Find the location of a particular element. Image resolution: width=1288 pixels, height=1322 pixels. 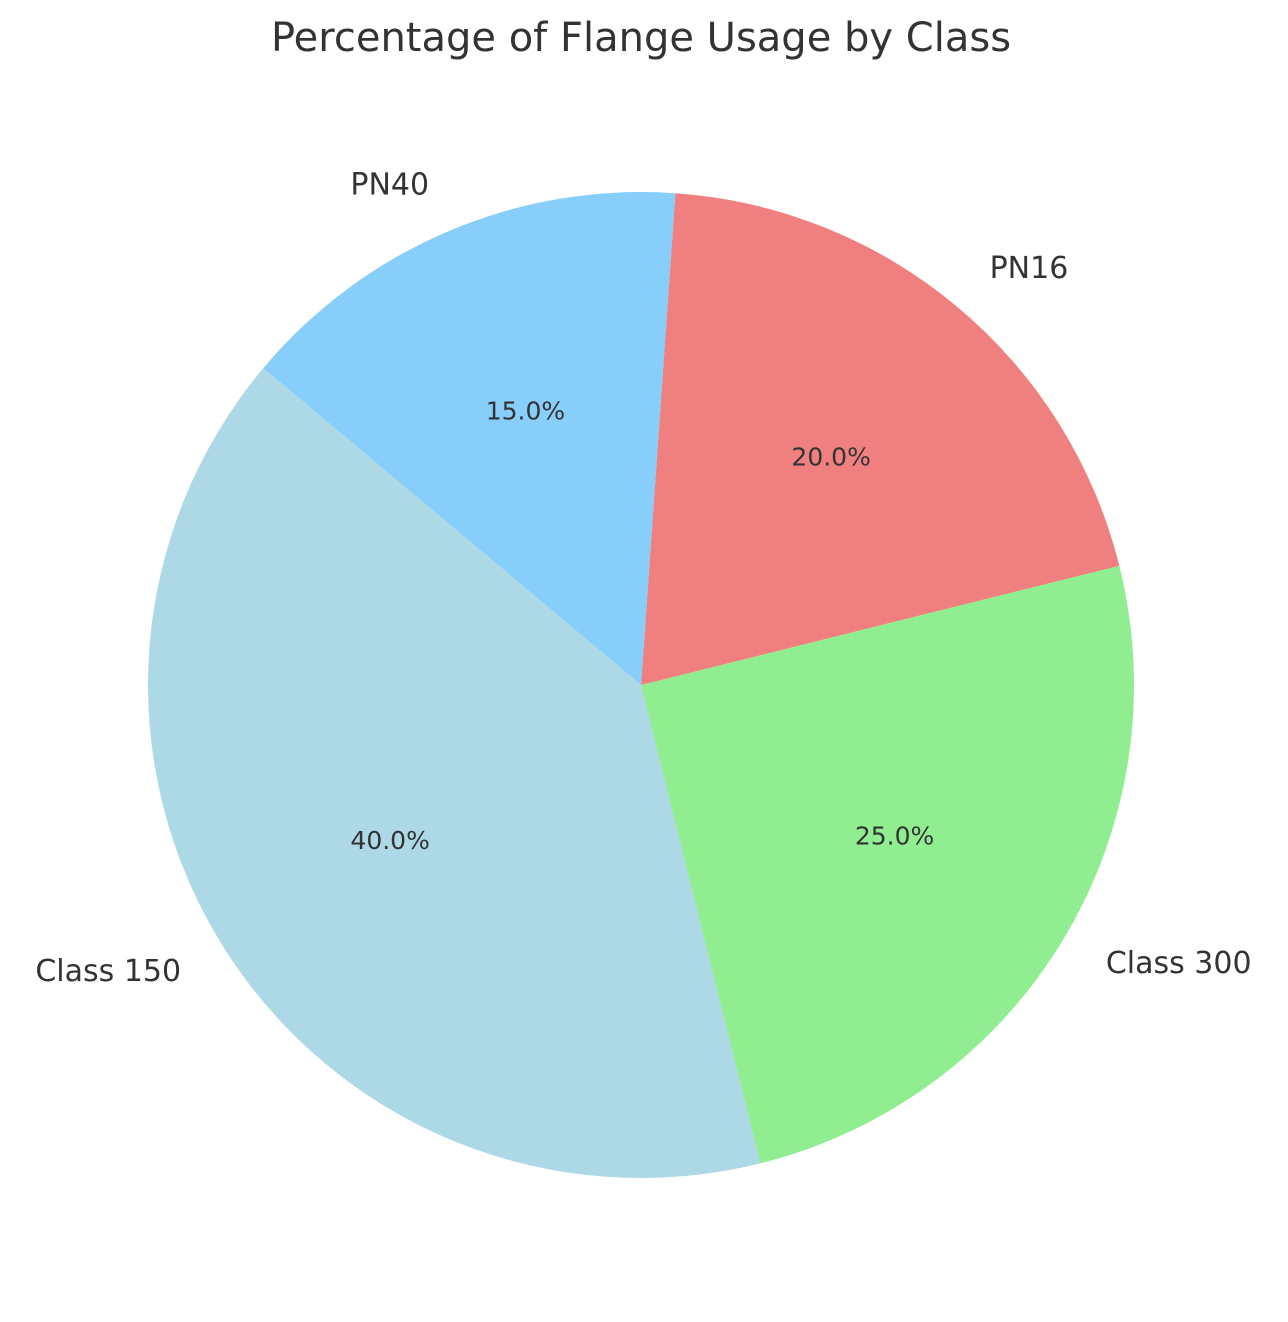

slice-label: Class 300 is located at coordinates (1179, 963).